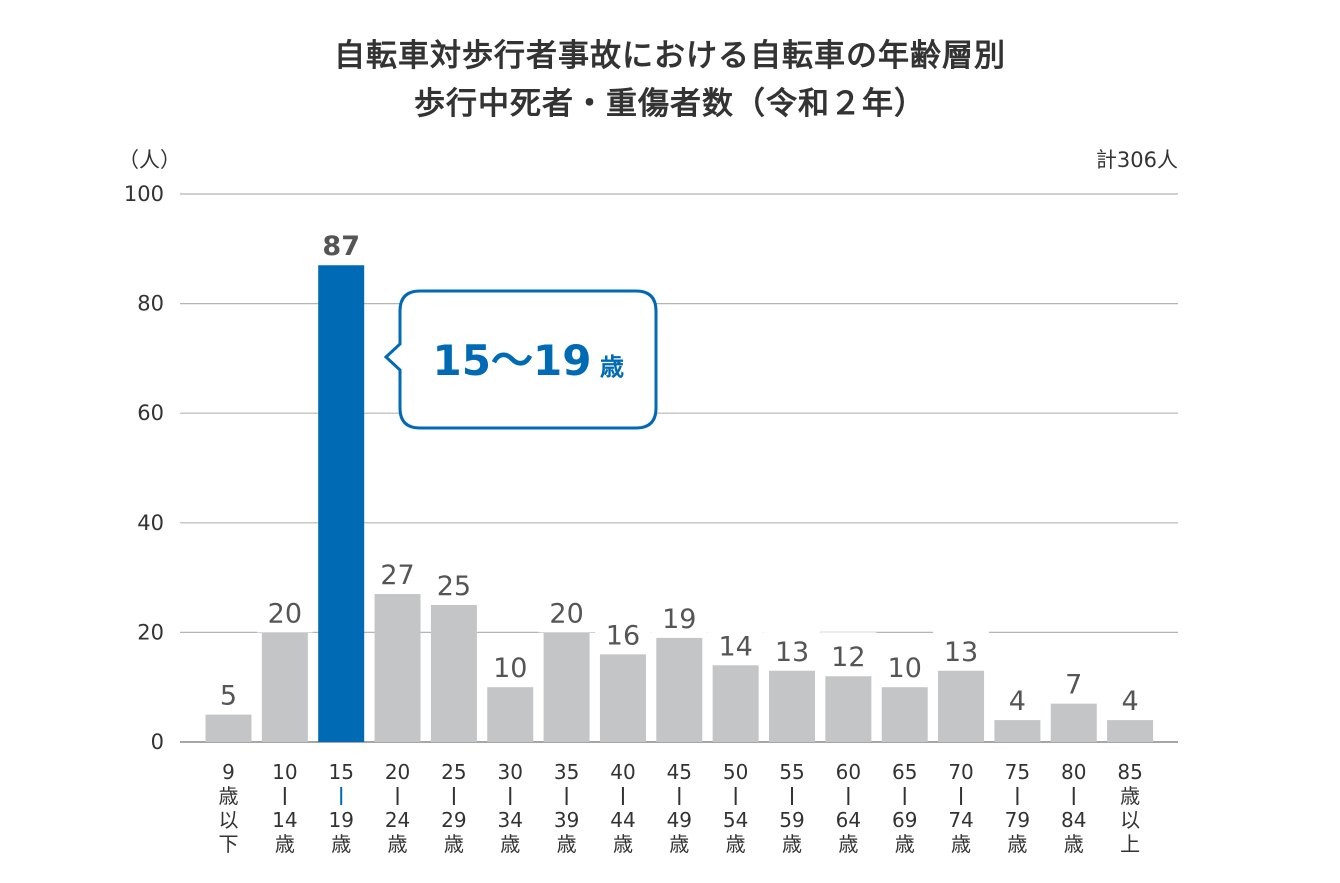 The width and height of the screenshot is (1340, 883). I want to click on x-tick-label: 84, so click(1073, 820).